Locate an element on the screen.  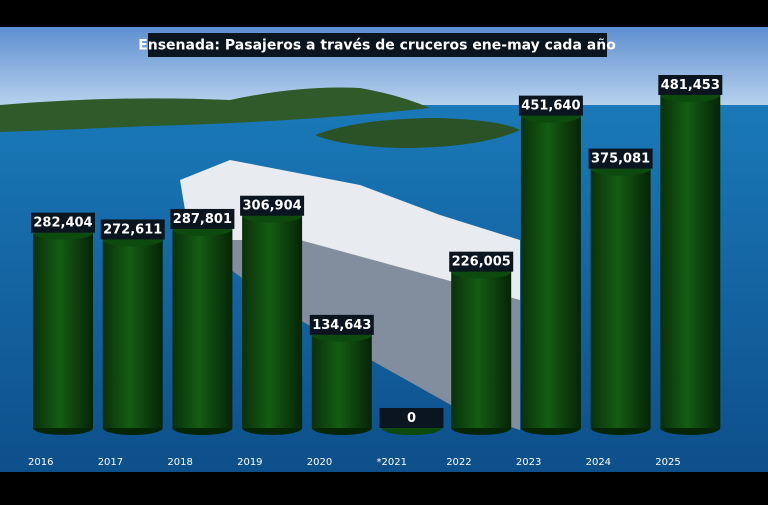
x-tick-label: 2025 is located at coordinates (667, 462).